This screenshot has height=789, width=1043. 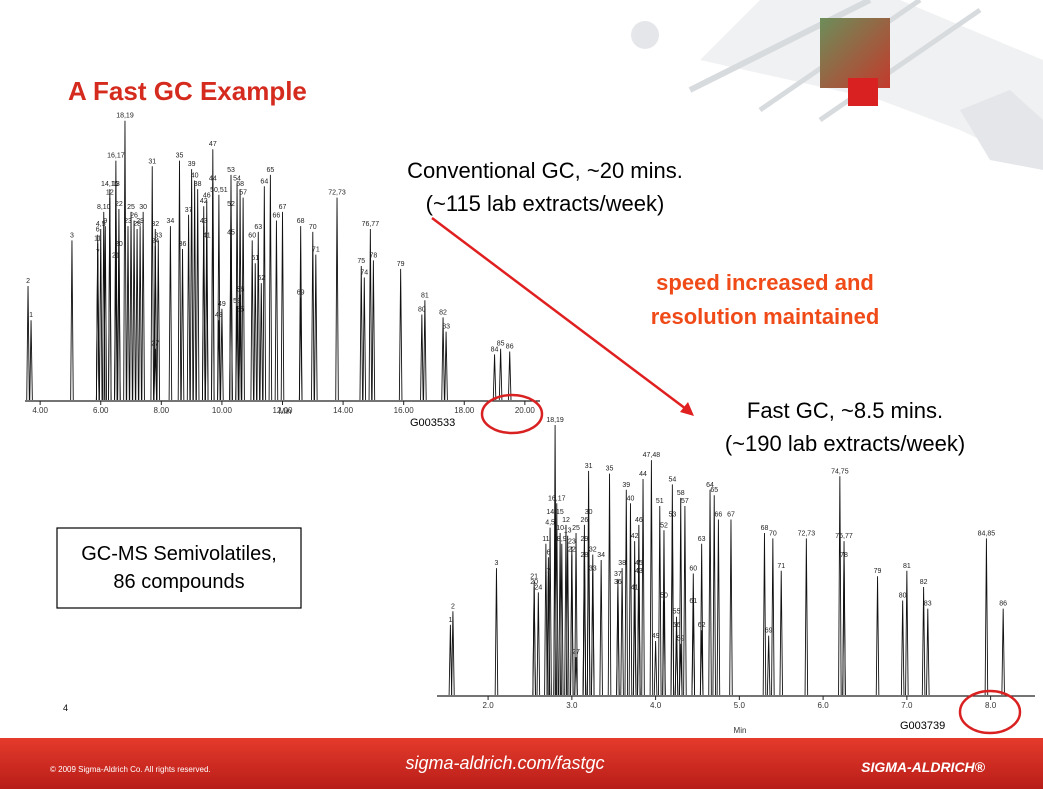 I want to click on peak-label: 68, so click(x=765, y=528).